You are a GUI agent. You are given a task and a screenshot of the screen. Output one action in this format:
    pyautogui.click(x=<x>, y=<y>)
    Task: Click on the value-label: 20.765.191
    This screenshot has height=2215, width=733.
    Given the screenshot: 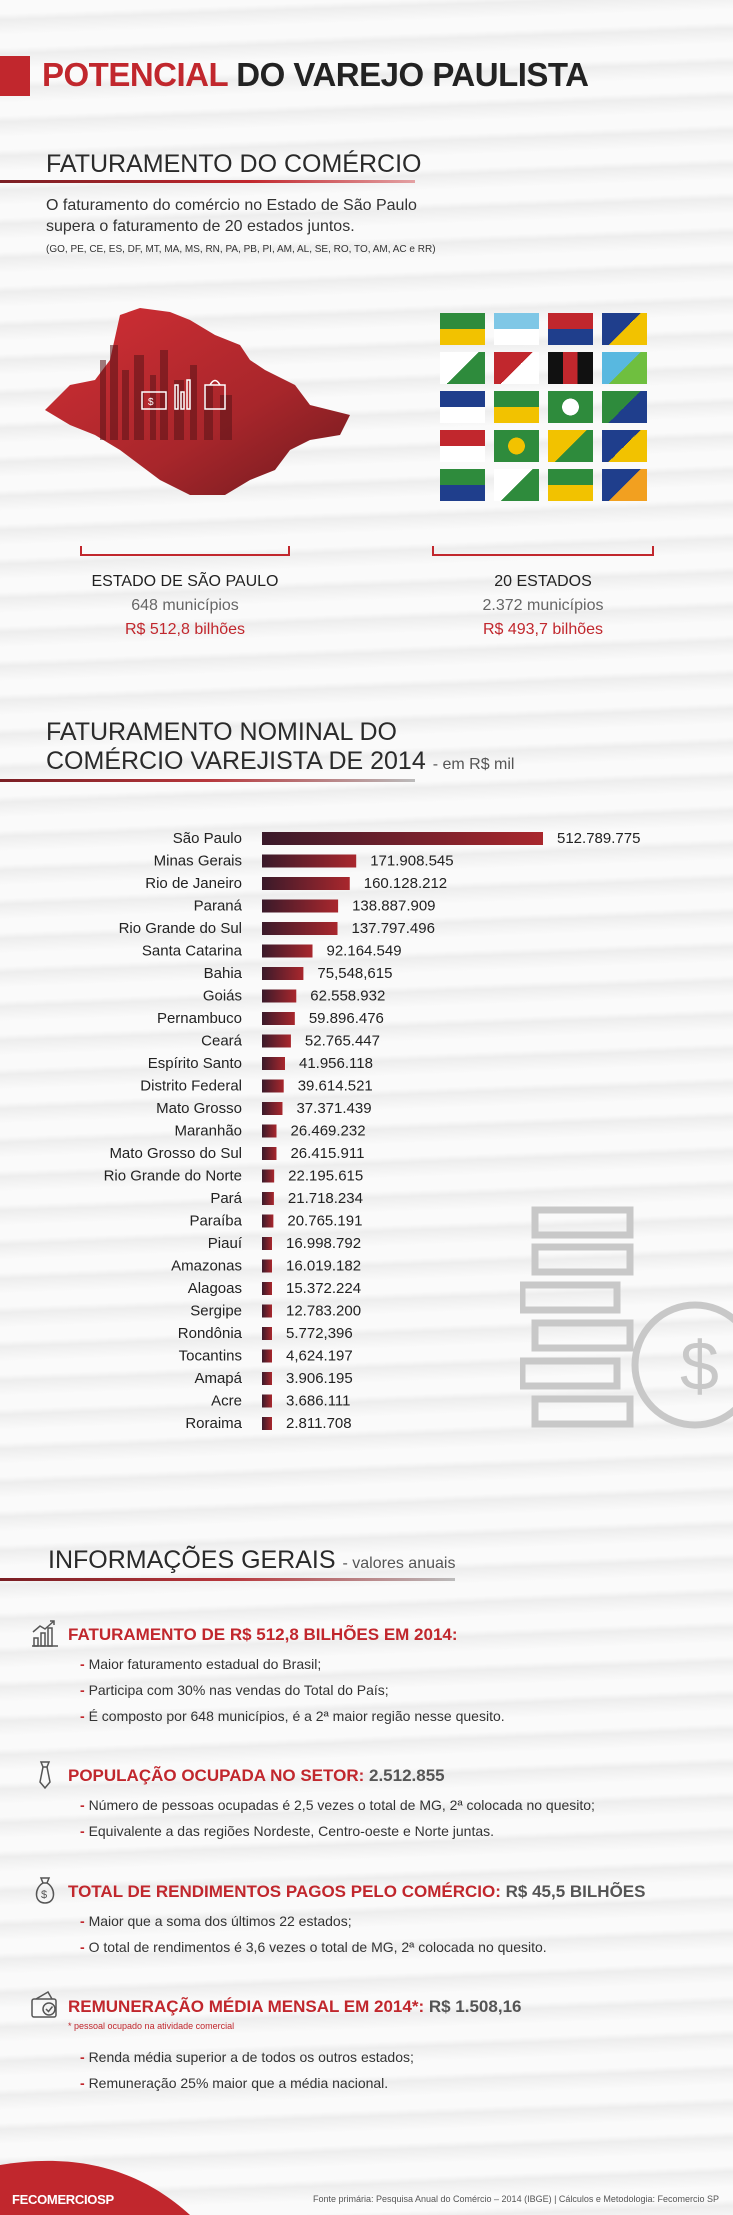 What is the action you would take?
    pyautogui.click(x=324, y=1221)
    